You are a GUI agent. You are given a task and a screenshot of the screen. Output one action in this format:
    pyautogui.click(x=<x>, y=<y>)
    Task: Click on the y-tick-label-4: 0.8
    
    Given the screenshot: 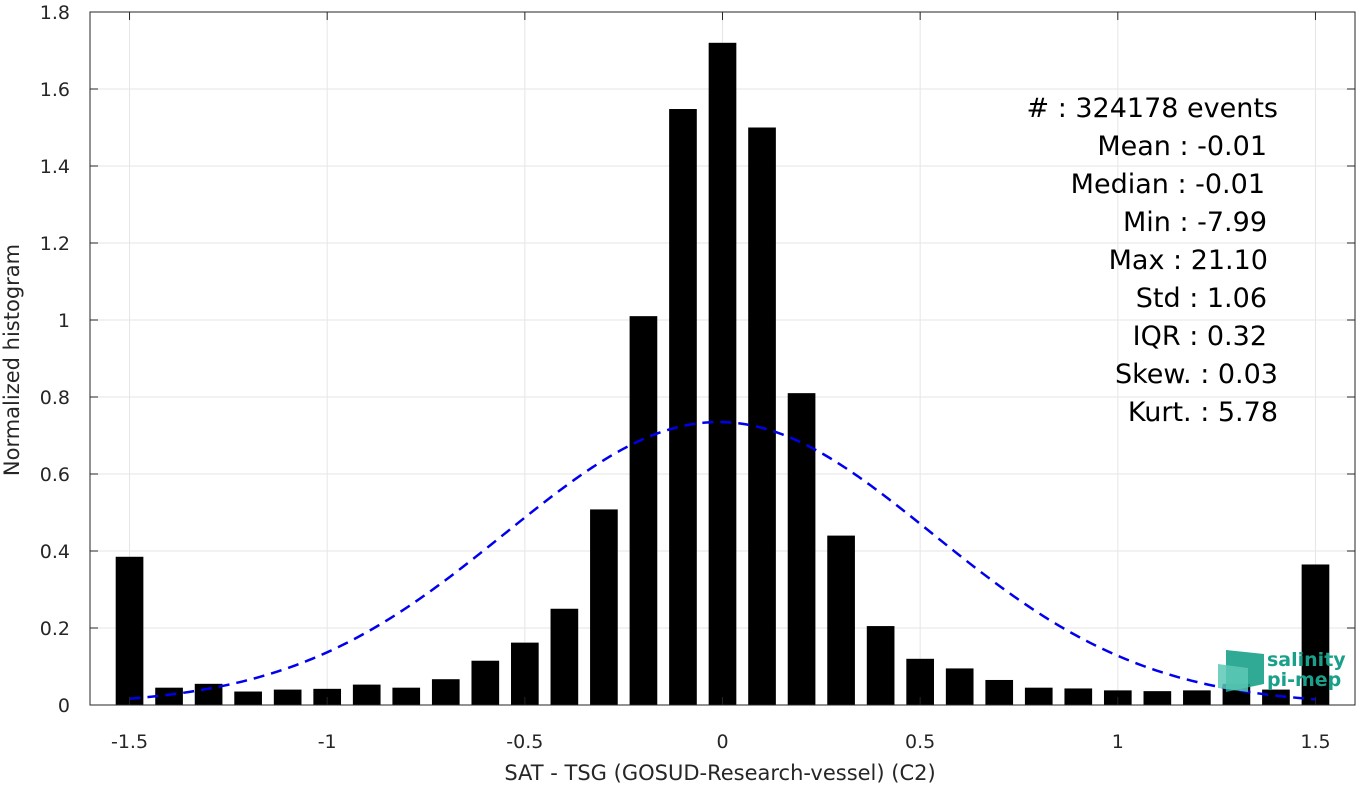 What is the action you would take?
    pyautogui.click(x=55, y=398)
    